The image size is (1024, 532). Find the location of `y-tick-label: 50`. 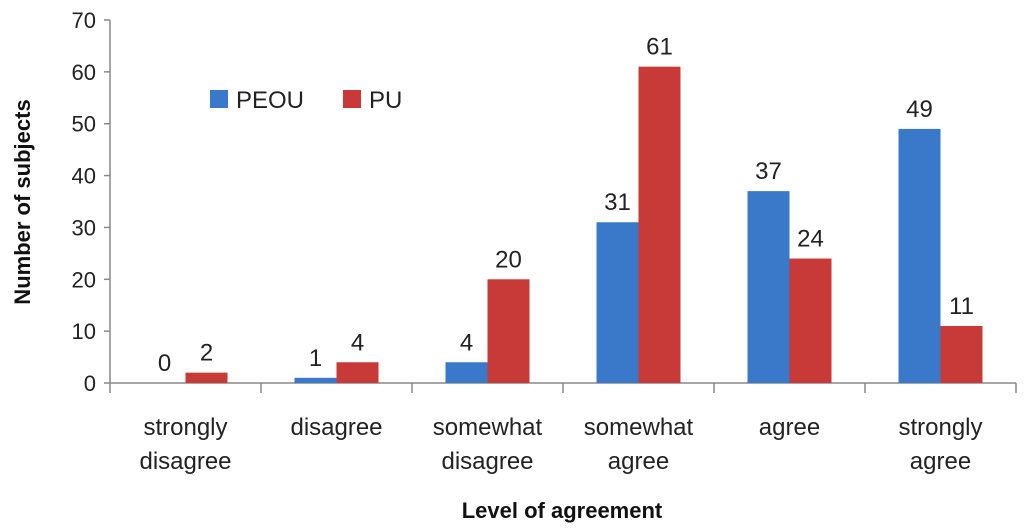

y-tick-label: 50 is located at coordinates (84, 124).